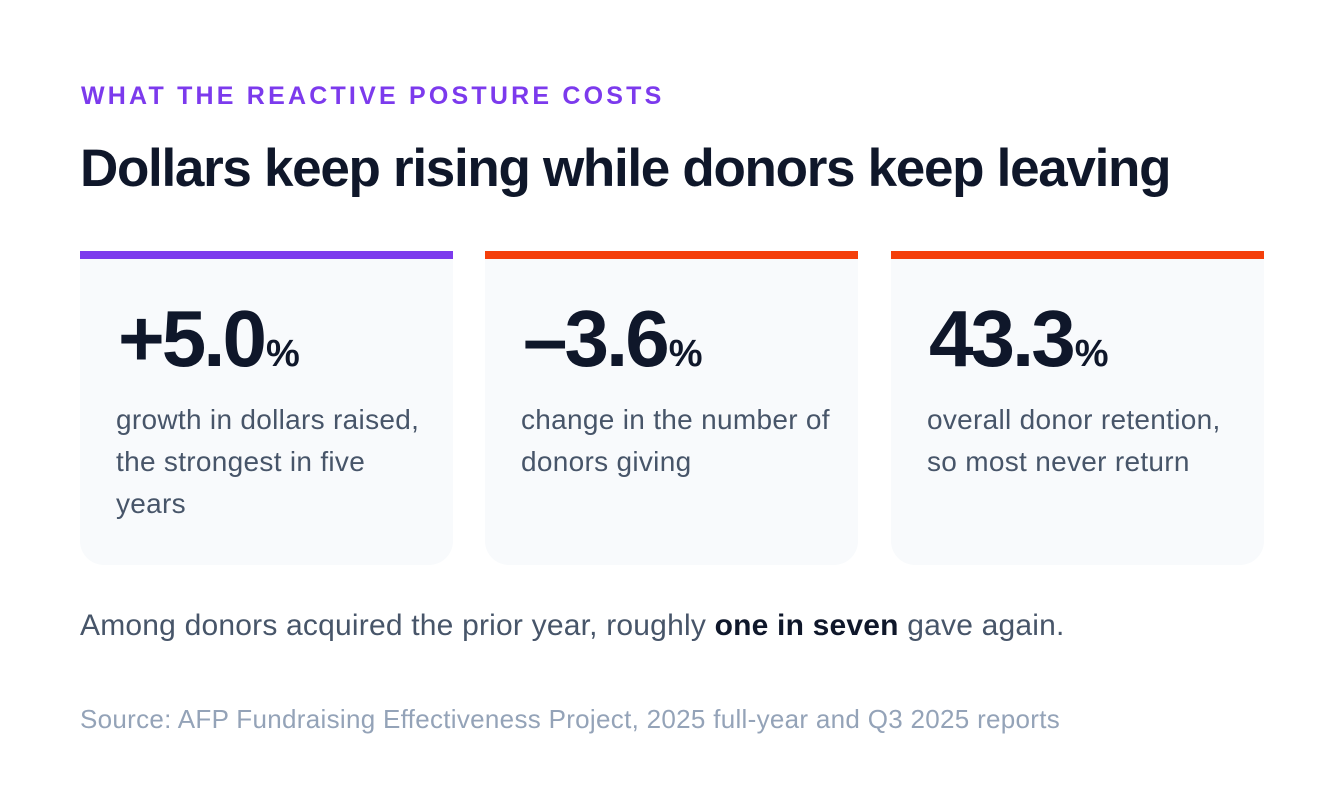 This screenshot has width=1344, height=804. Describe the element at coordinates (981, 625) in the screenshot. I see `note-suffix: gave again.` at that location.